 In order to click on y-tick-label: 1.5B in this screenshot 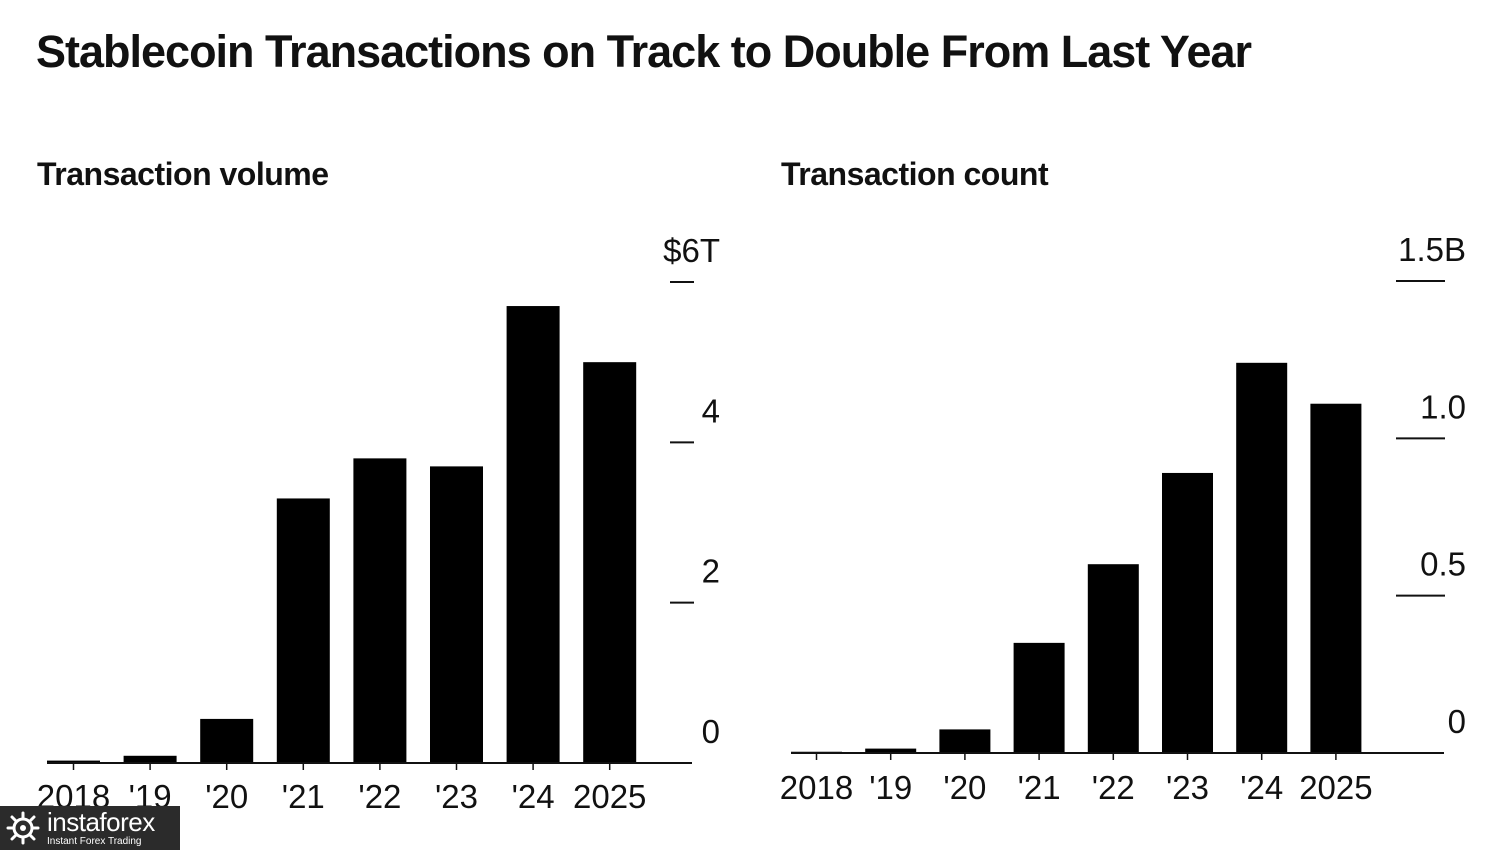, I will do `click(1432, 249)`.